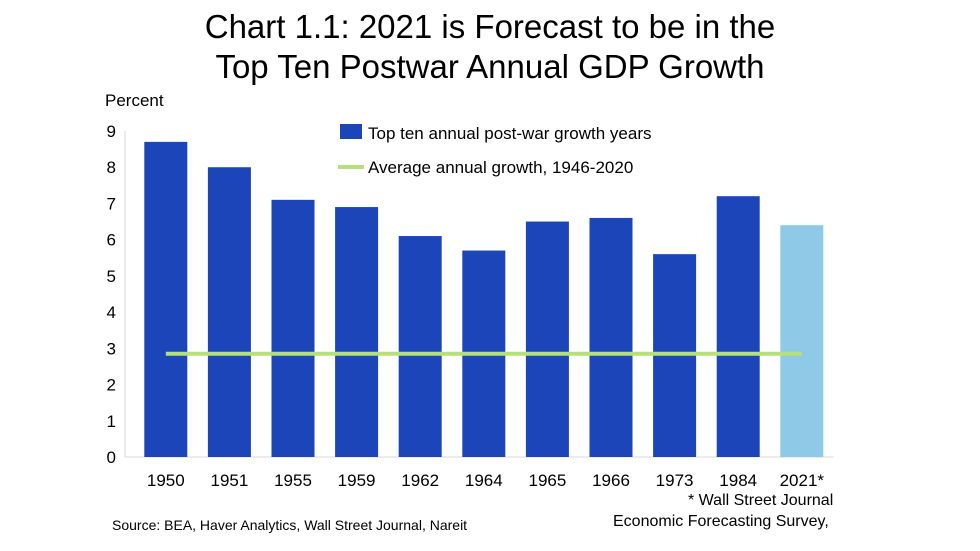 The image size is (980, 551). Describe the element at coordinates (675, 480) in the screenshot. I see `x-tick-label: 1973` at that location.